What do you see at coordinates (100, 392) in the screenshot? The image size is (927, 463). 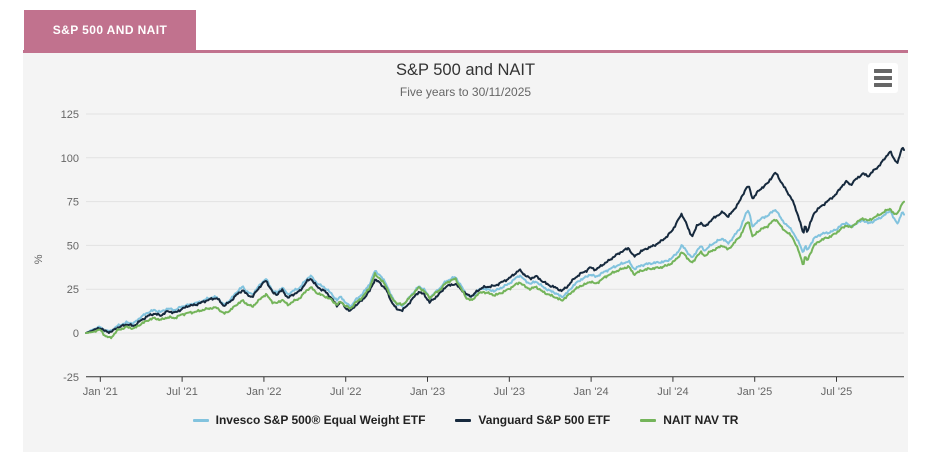 I see `svg-text: Jan '21` at bounding box center [100, 392].